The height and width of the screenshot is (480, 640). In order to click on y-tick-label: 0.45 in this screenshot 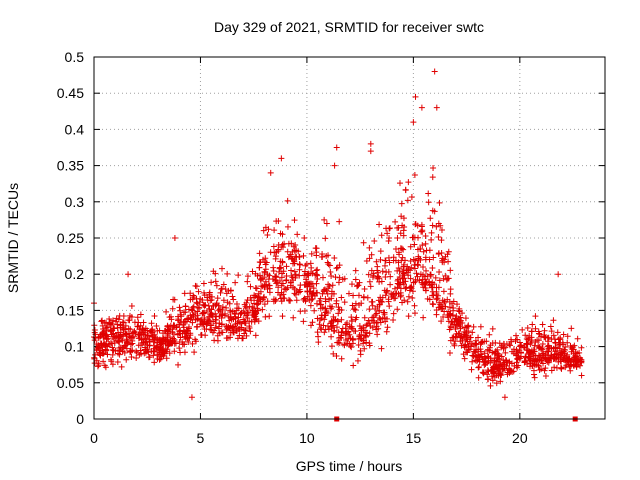, I will do `click(70, 93)`.